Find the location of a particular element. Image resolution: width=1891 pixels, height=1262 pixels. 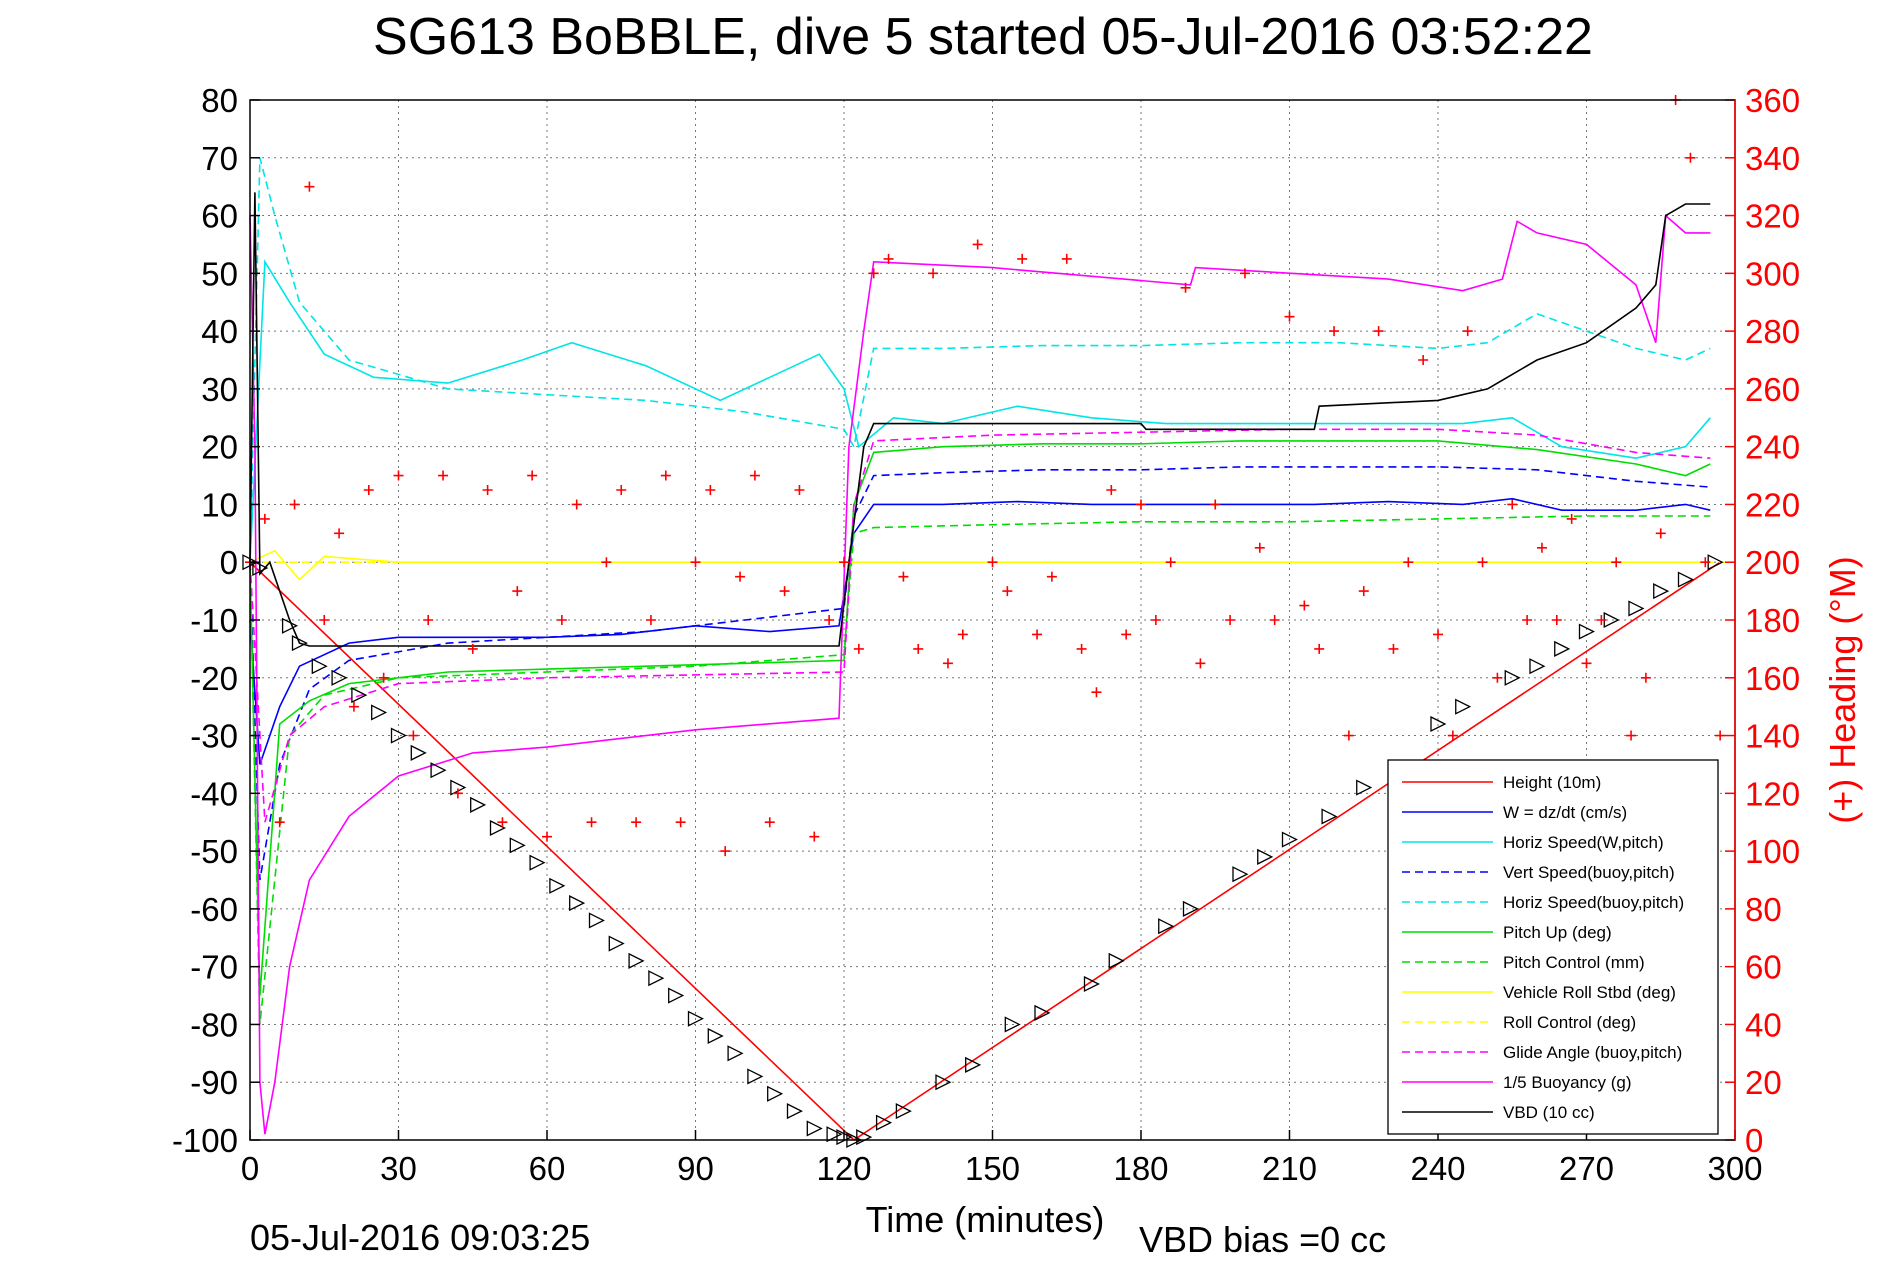

right-tick-label: 0 is located at coordinates (1754, 1140).